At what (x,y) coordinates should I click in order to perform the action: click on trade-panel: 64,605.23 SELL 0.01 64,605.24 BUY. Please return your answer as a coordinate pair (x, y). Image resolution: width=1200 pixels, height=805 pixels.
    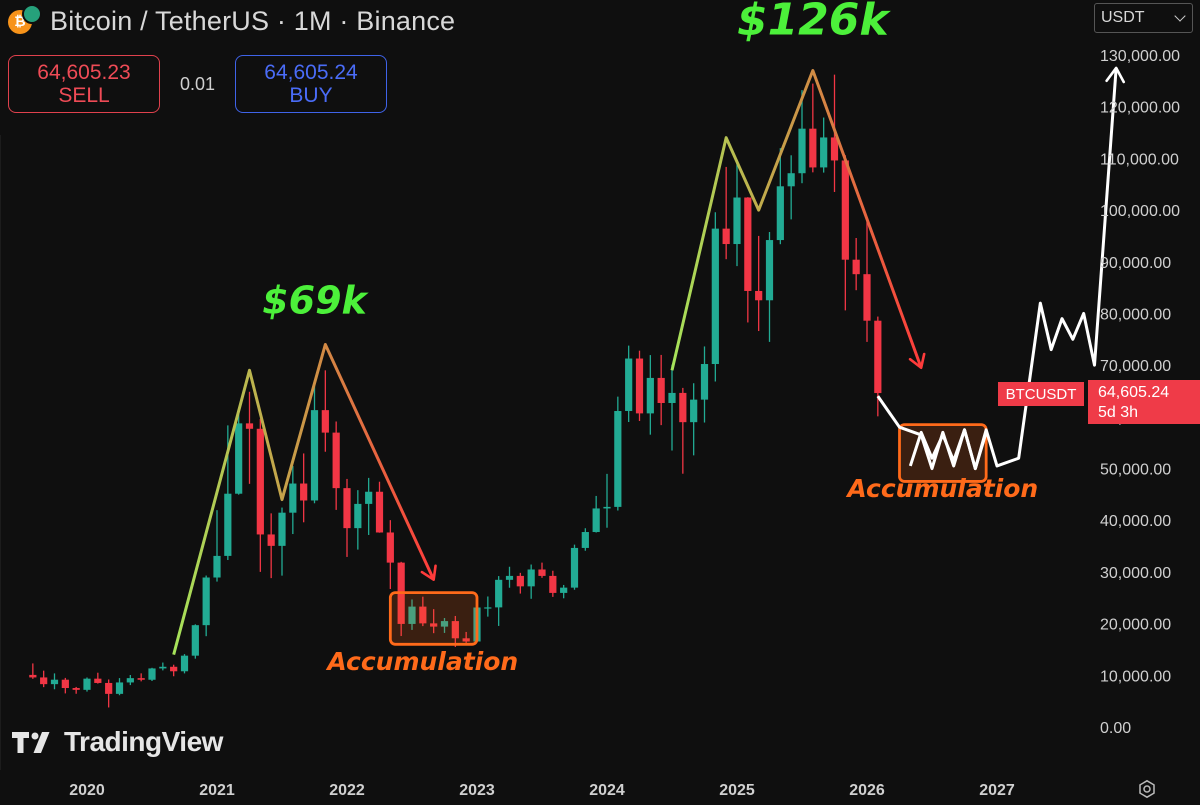
    Looking at the image, I should click on (197, 84).